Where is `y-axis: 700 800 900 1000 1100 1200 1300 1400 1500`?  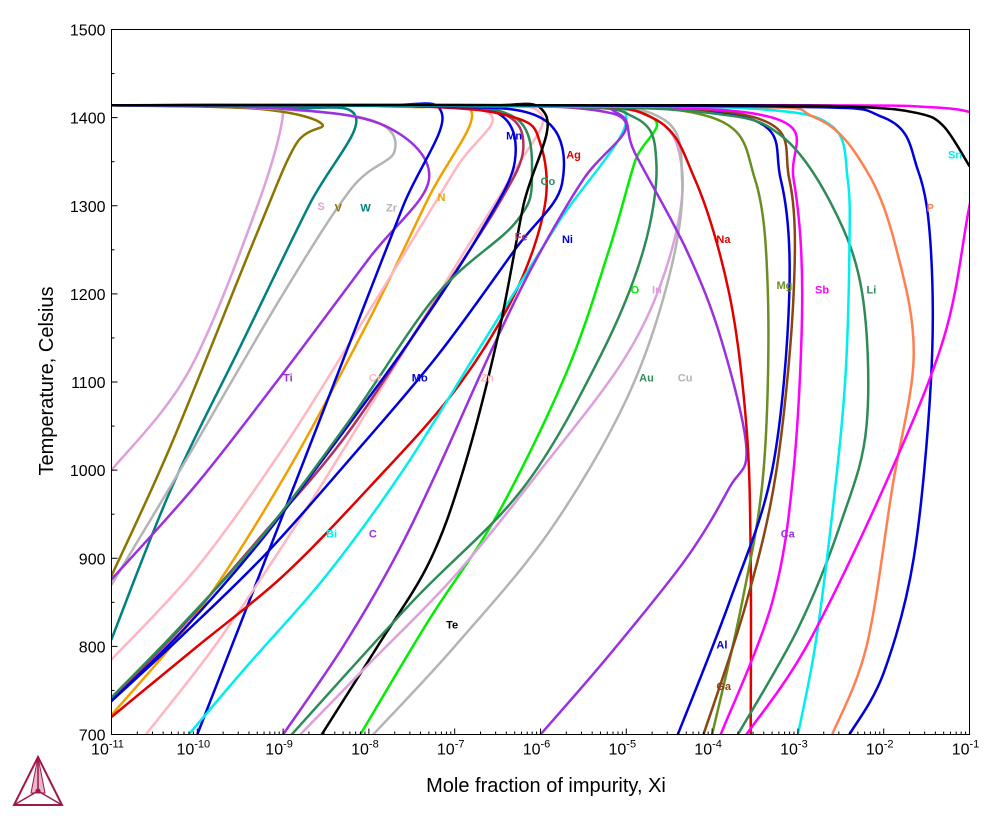 y-axis: 700 800 900 1000 1100 1200 1300 1400 1500 is located at coordinates (94, 384).